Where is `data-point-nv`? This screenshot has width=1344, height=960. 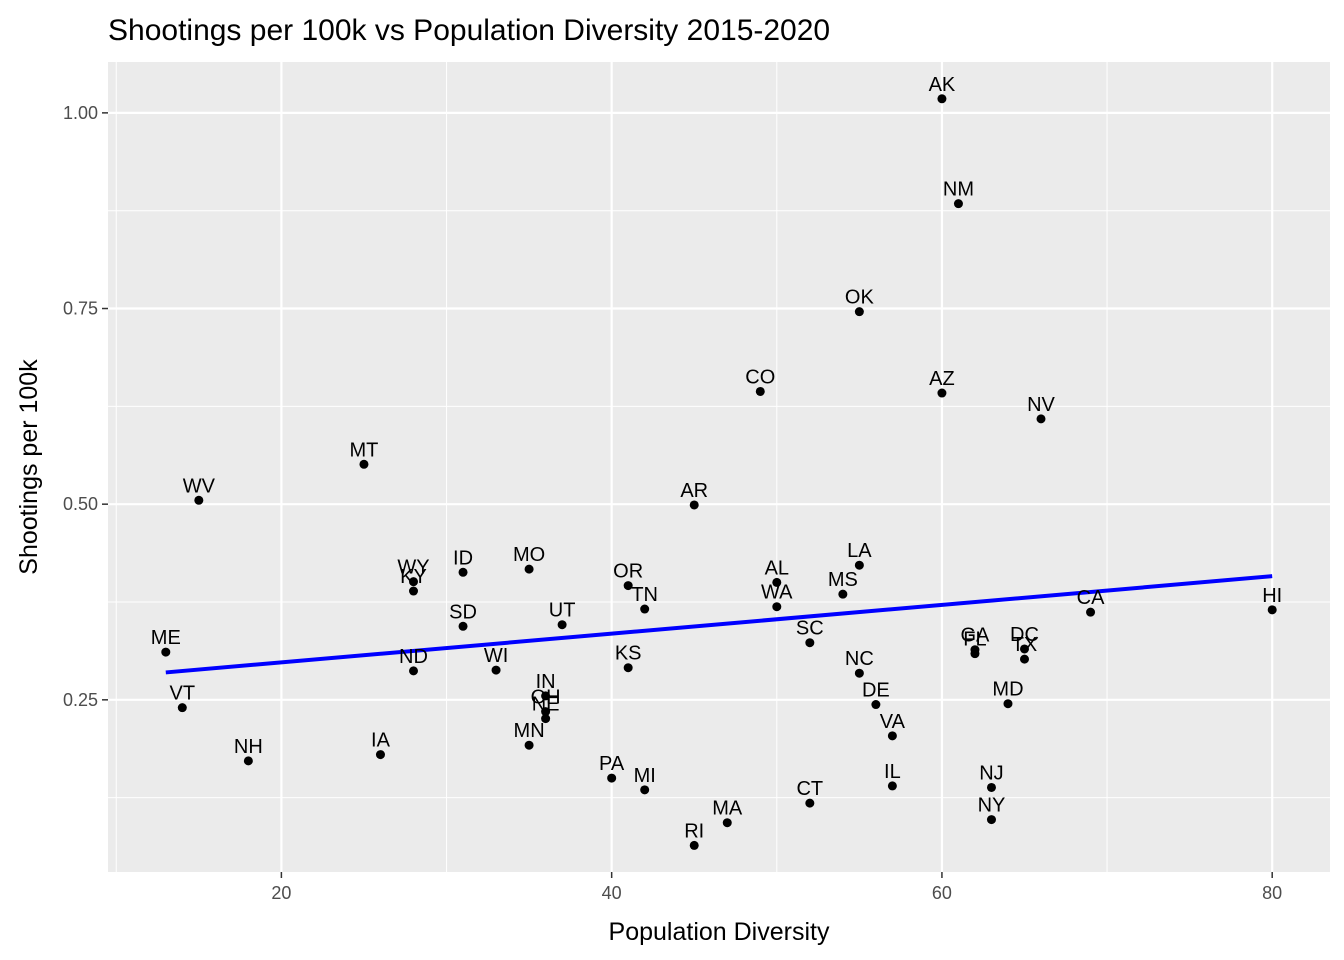
data-point-nv is located at coordinates (1041, 419).